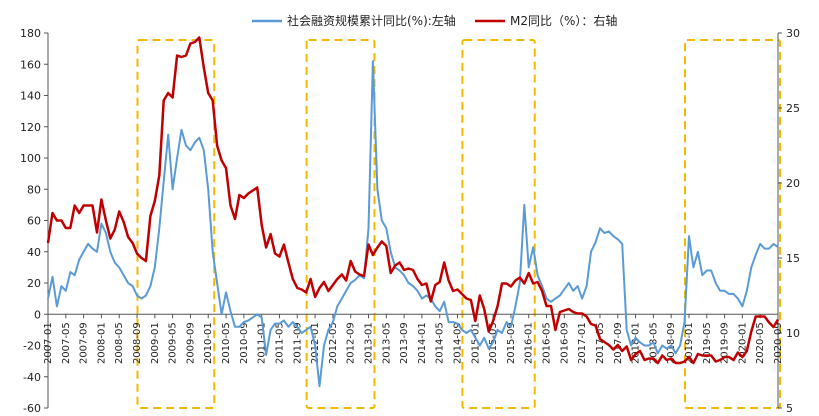  What do you see at coordinates (422, 343) in the screenshot?
I see `x-tick-label: 2014-01` at bounding box center [422, 343].